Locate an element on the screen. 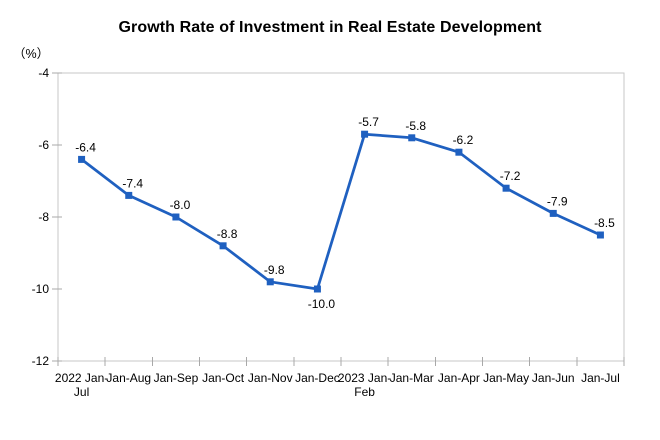  x-axis-category-label: Jan-Nov is located at coordinates (270, 378).